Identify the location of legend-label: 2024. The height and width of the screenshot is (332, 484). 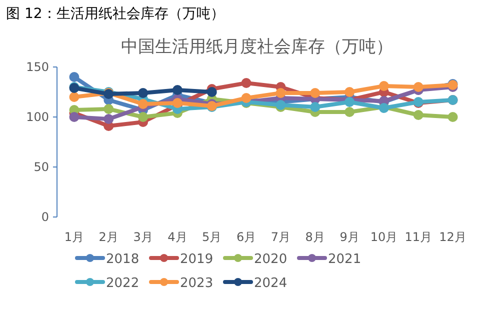
(271, 283).